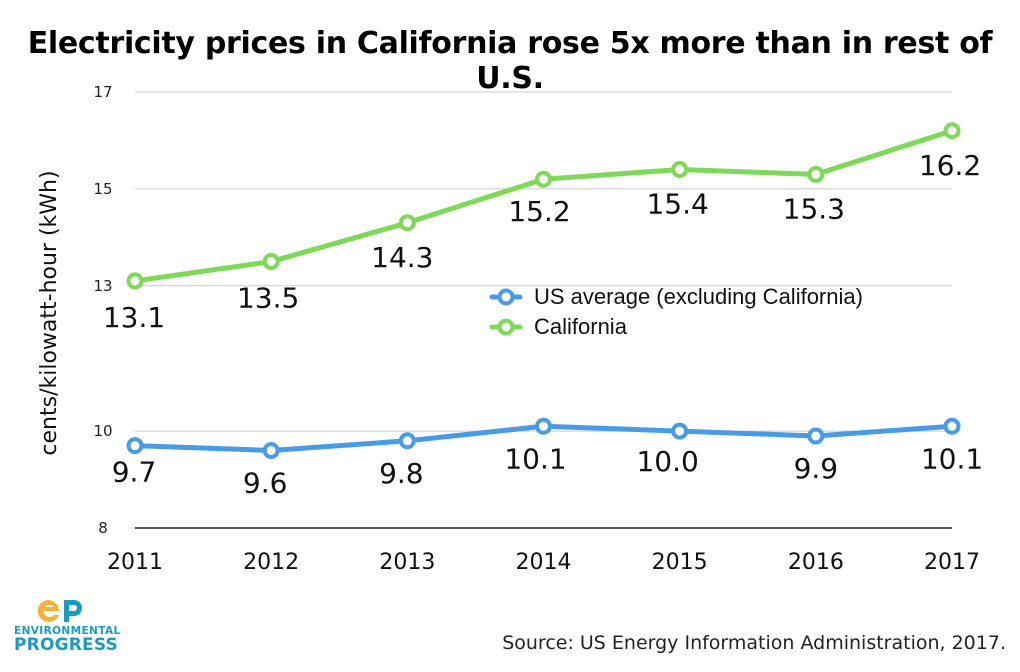  What do you see at coordinates (581, 326) in the screenshot?
I see `legend-label: California` at bounding box center [581, 326].